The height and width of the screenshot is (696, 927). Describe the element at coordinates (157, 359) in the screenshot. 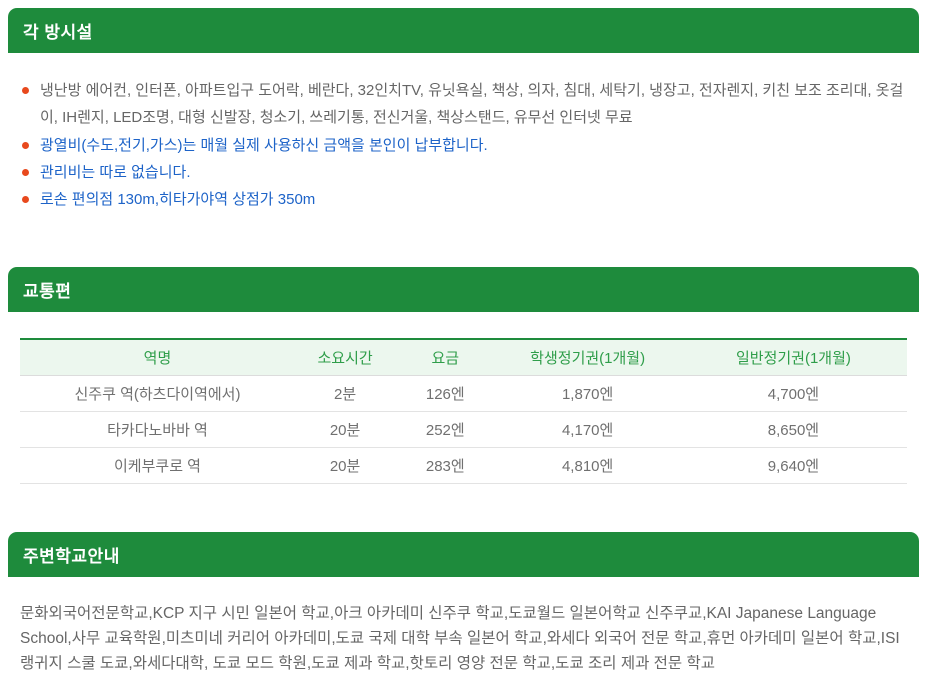

I see `col-header-station: 역명` at that location.